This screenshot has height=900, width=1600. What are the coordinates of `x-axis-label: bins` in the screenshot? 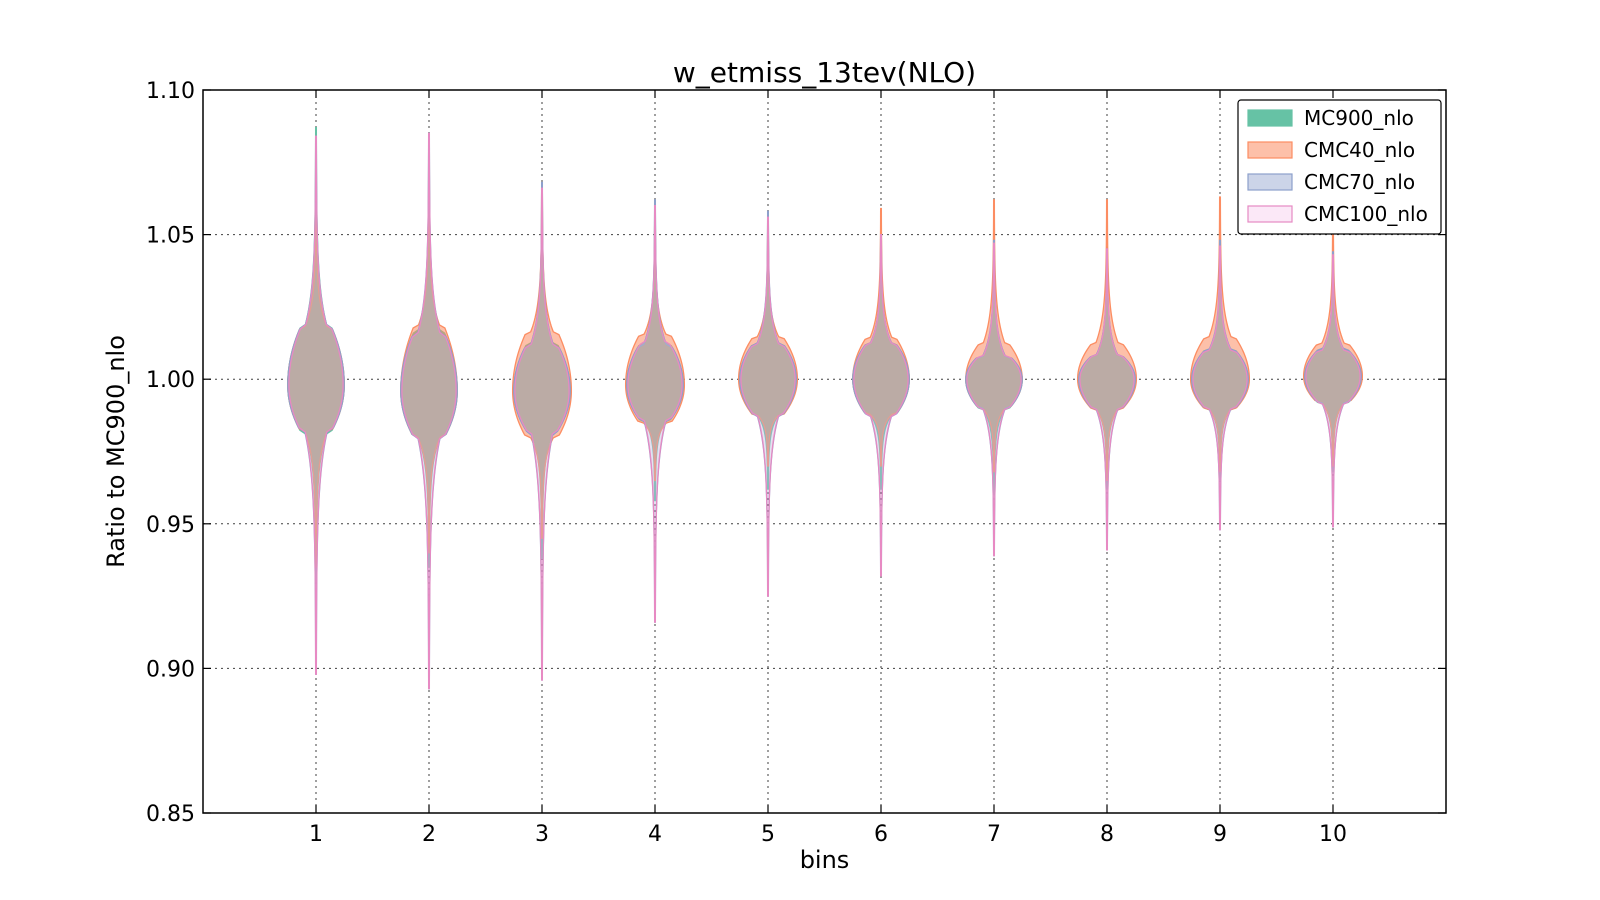 It's located at (825, 860).